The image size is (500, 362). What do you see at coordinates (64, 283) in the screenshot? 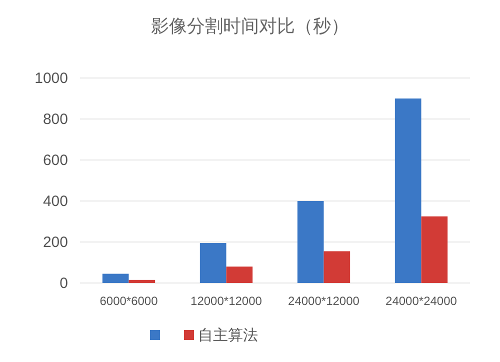
I see `y-tick-label: 0` at bounding box center [64, 283].